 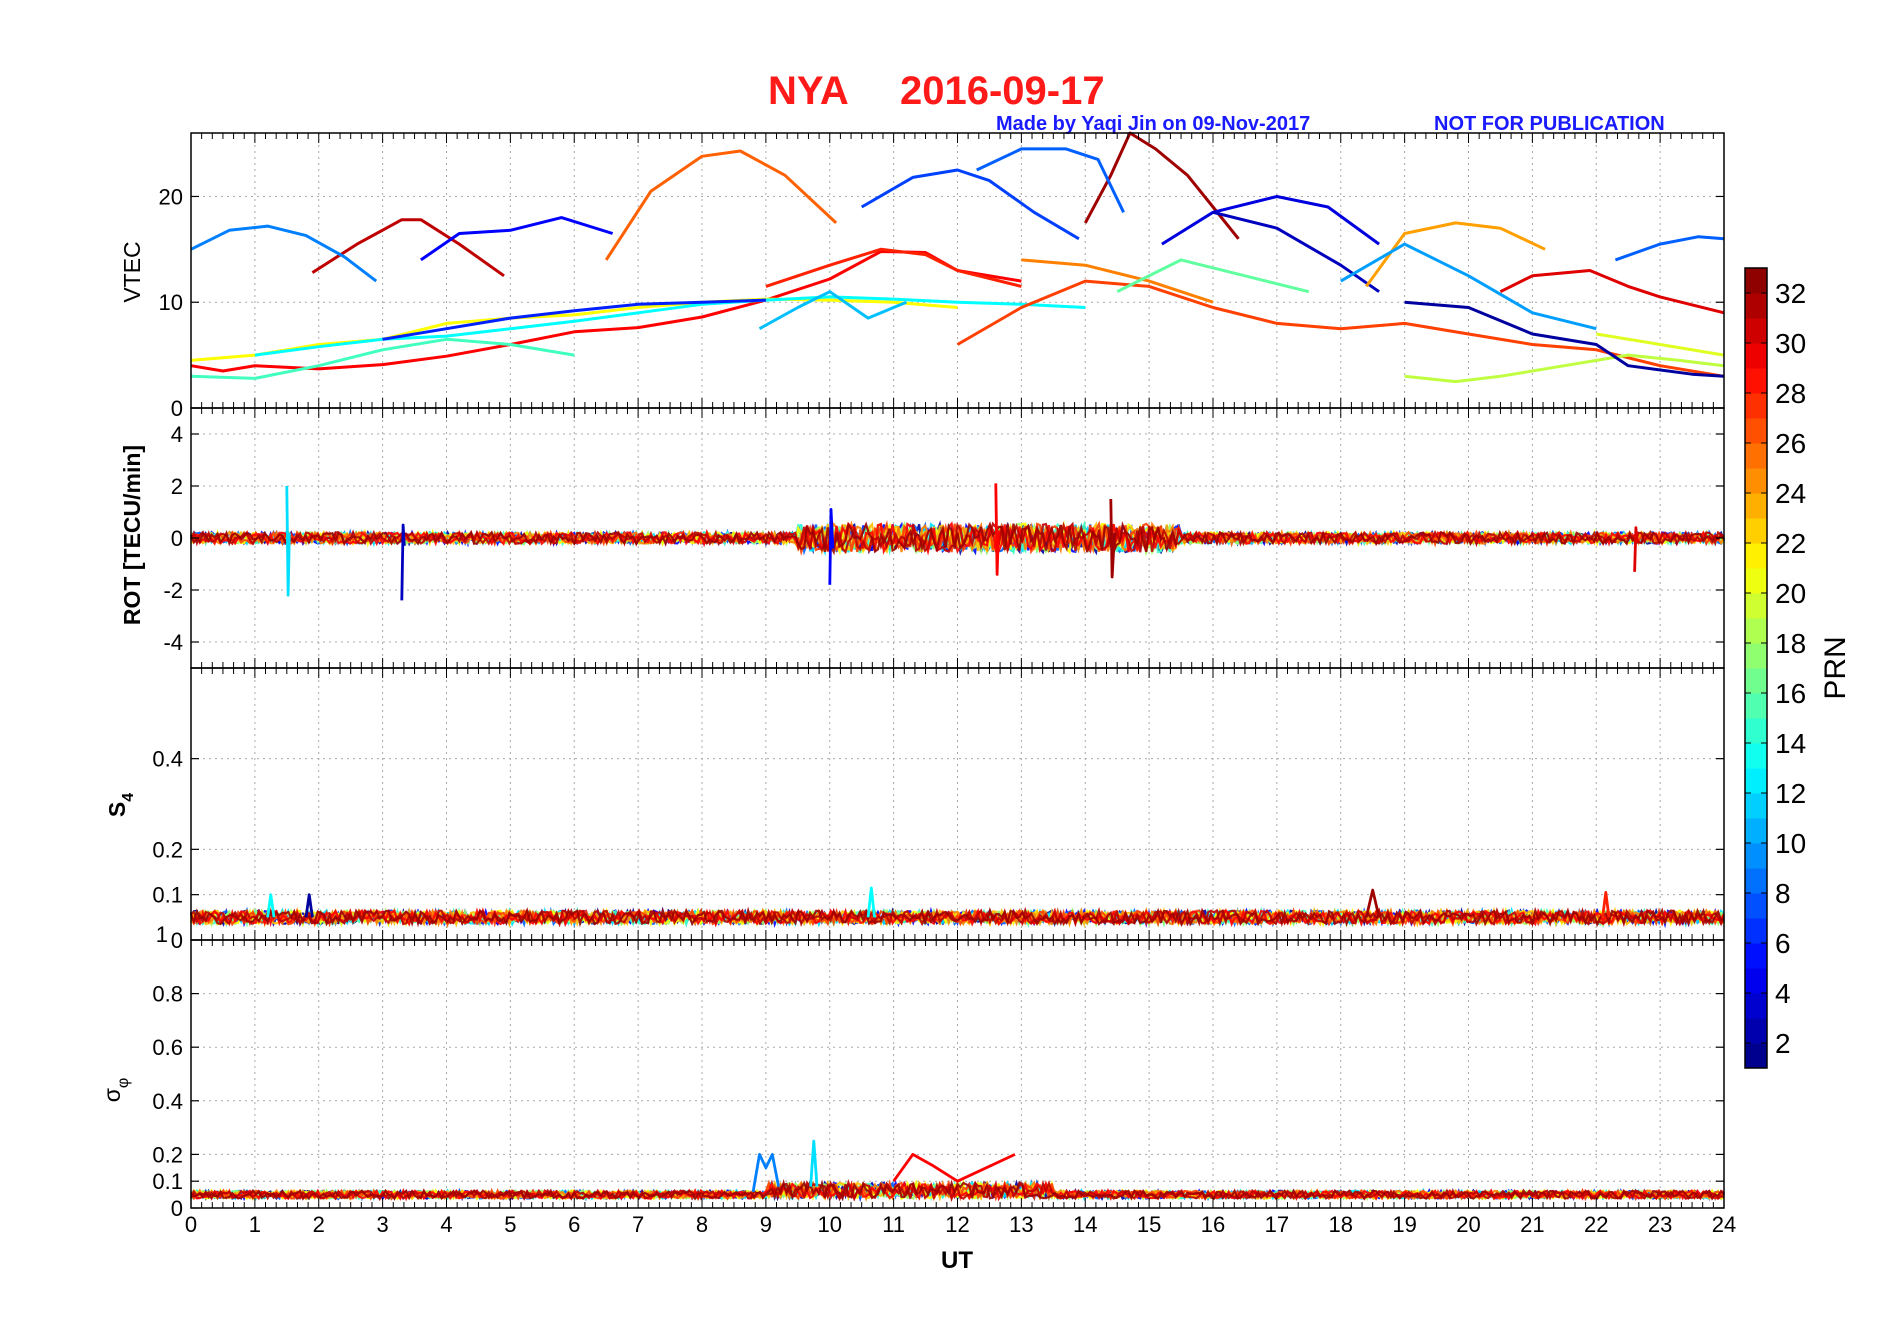 I want to click on x-tick-label: 9, so click(x=766, y=1224).